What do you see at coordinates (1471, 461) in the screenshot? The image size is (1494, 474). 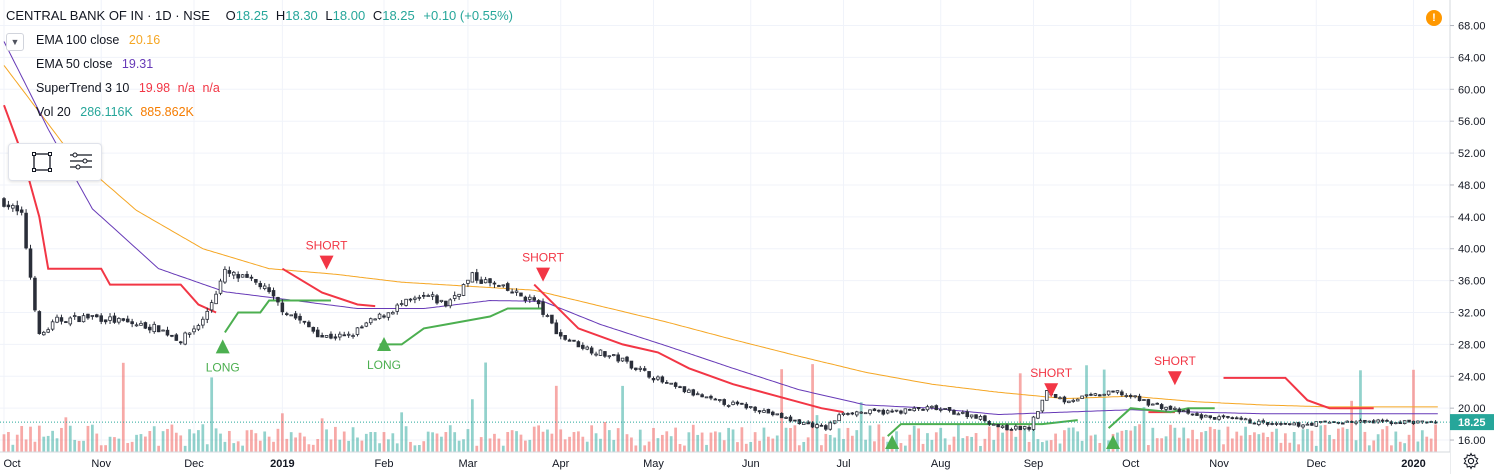 I see `gear-icon` at bounding box center [1471, 461].